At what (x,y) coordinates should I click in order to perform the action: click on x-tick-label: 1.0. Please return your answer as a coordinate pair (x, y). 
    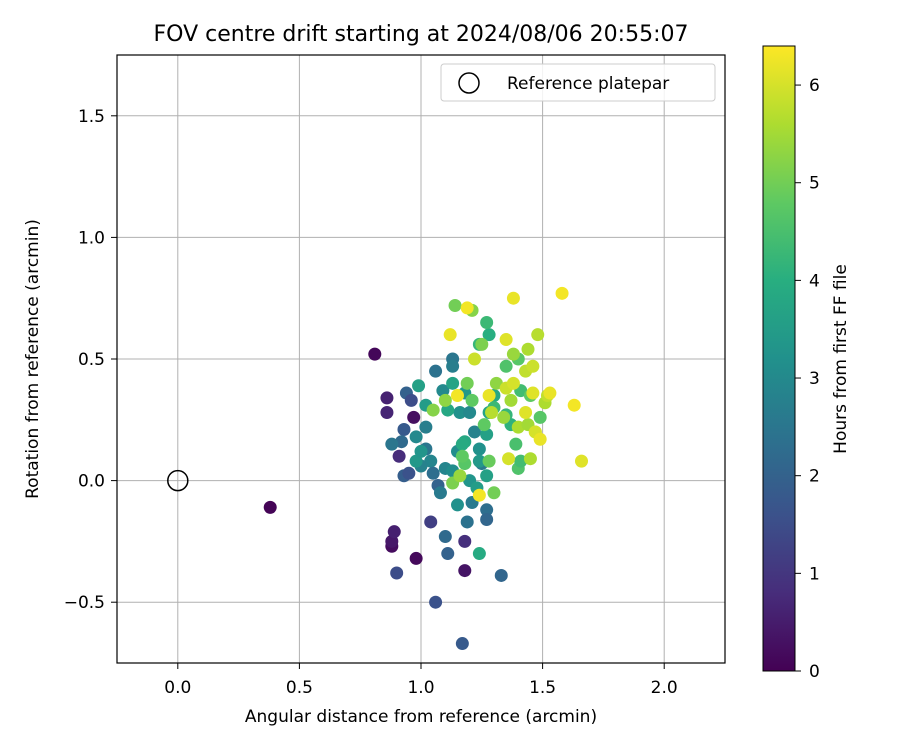
    Looking at the image, I should click on (420, 688).